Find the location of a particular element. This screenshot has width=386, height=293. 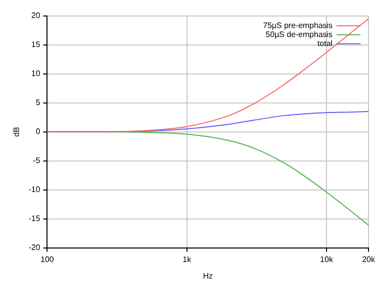

y-tick-label: 20 is located at coordinates (36, 15).